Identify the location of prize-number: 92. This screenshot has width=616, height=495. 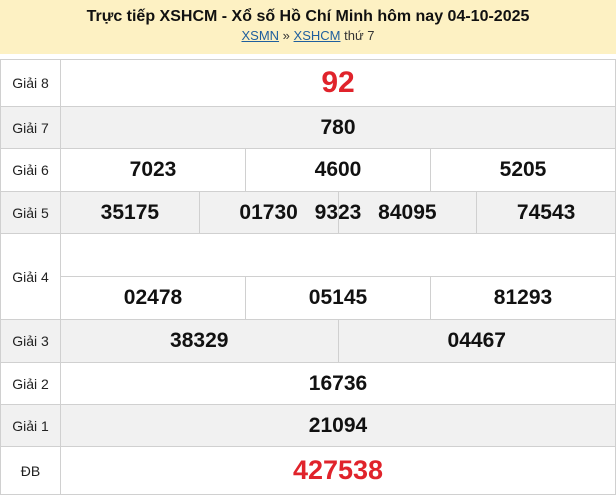
(338, 83).